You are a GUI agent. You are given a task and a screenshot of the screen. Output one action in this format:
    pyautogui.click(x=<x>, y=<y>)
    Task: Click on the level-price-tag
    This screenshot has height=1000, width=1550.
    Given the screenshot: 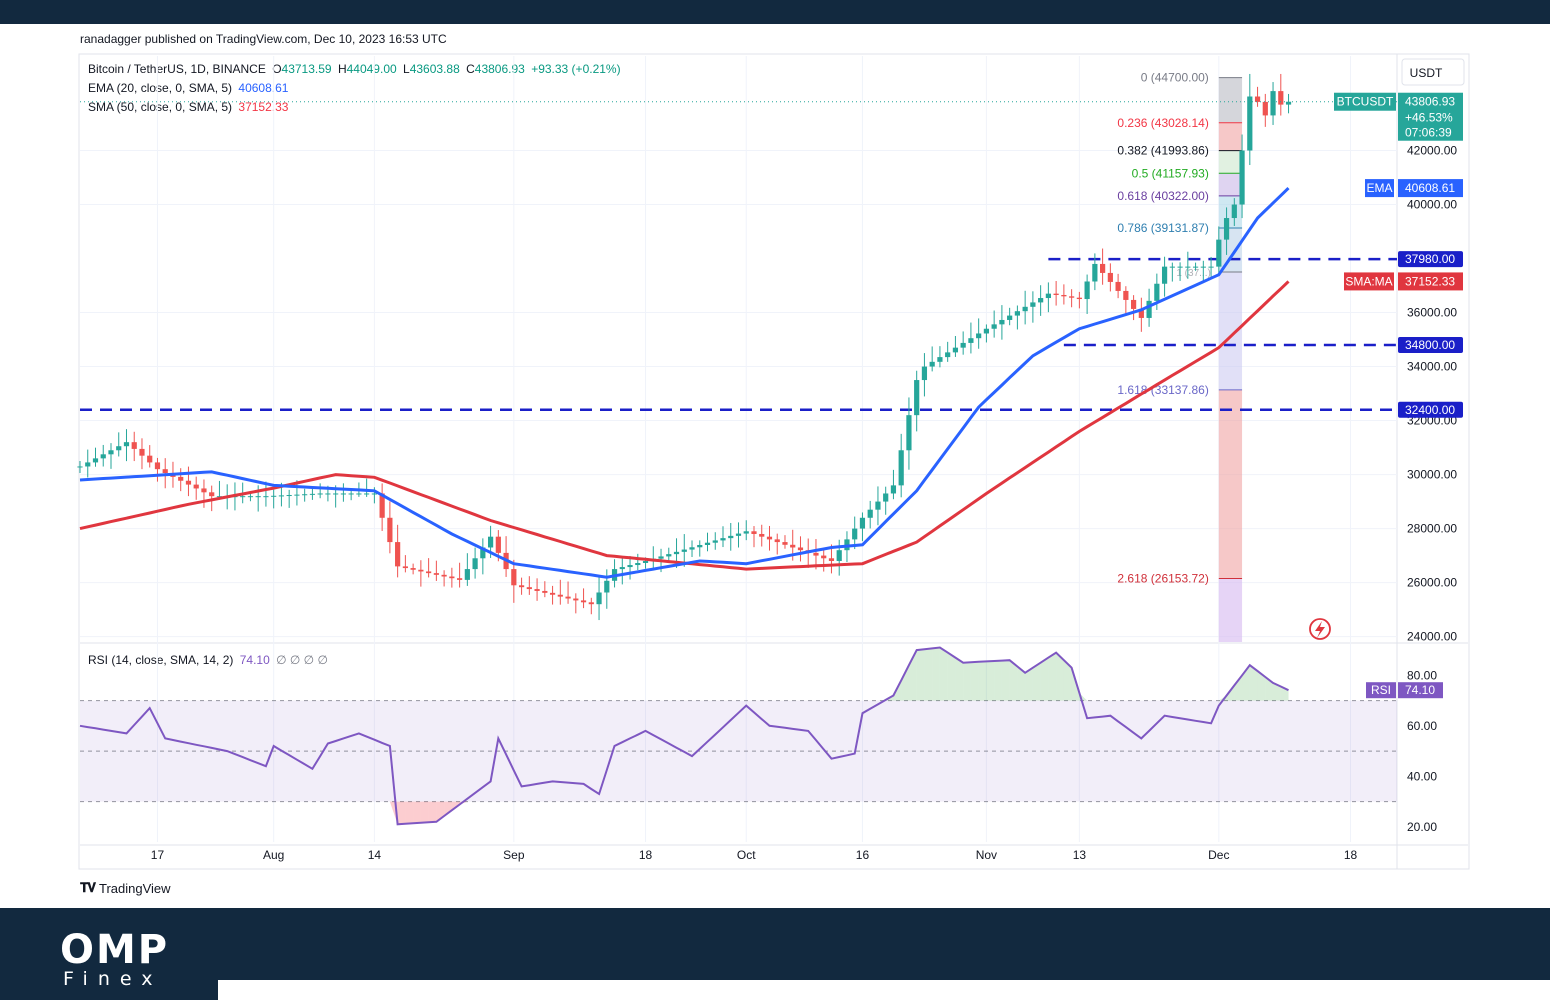 What is the action you would take?
    pyautogui.click(x=1430, y=409)
    